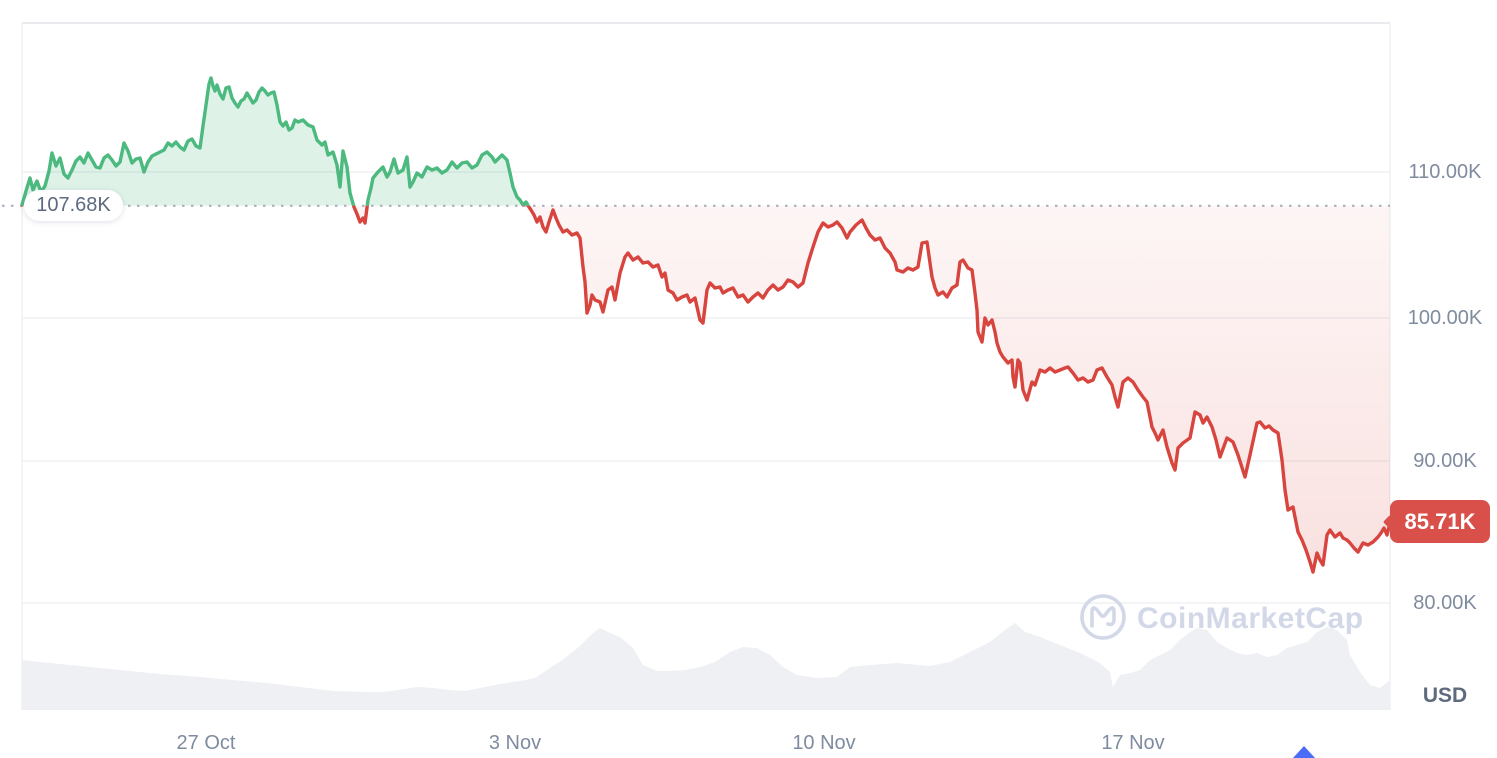 This screenshot has height=758, width=1497. I want to click on coinmarketcap-logo-icon, so click(1103, 617).